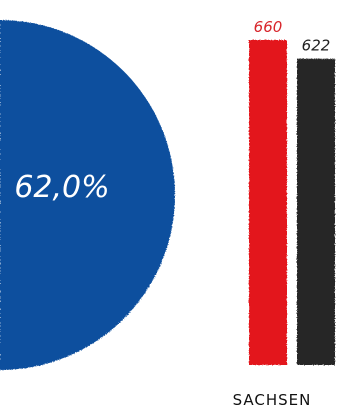 Image resolution: width=350 pixels, height=419 pixels. What do you see at coordinates (272, 400) in the screenshot?
I see `category-label: SACHSEN` at bounding box center [272, 400].